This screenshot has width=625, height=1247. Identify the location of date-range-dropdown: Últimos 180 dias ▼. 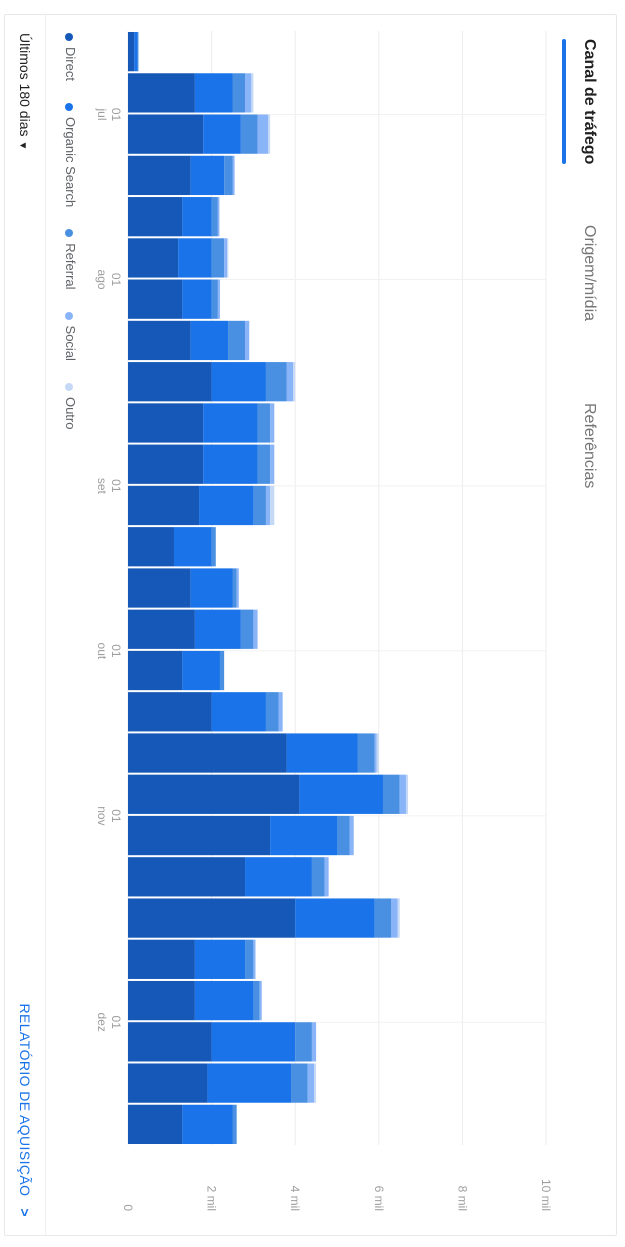
(25, 91).